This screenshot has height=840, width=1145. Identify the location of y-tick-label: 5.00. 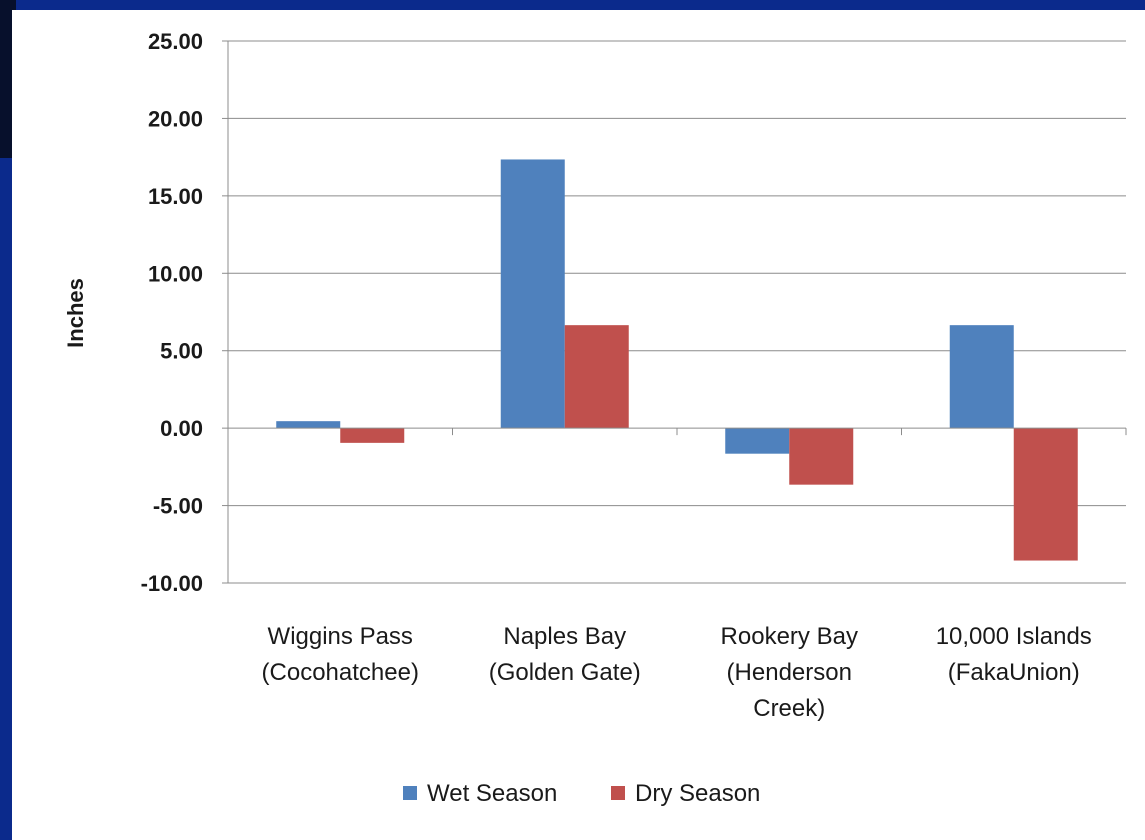
(181, 351).